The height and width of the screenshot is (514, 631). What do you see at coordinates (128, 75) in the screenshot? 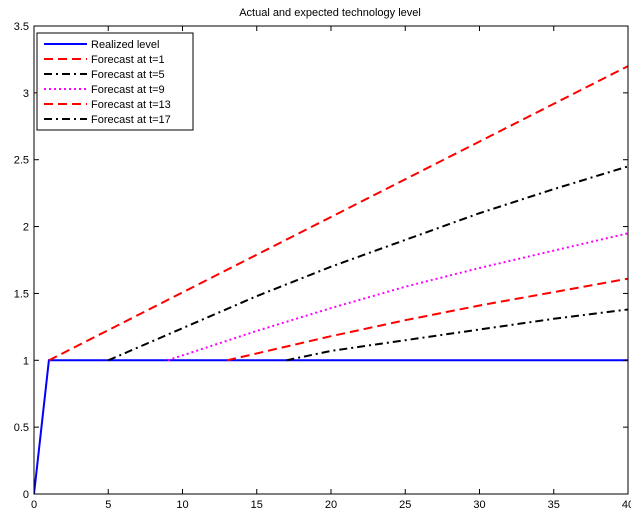
I see `legend-label-2: Forecast at t=5` at bounding box center [128, 75].